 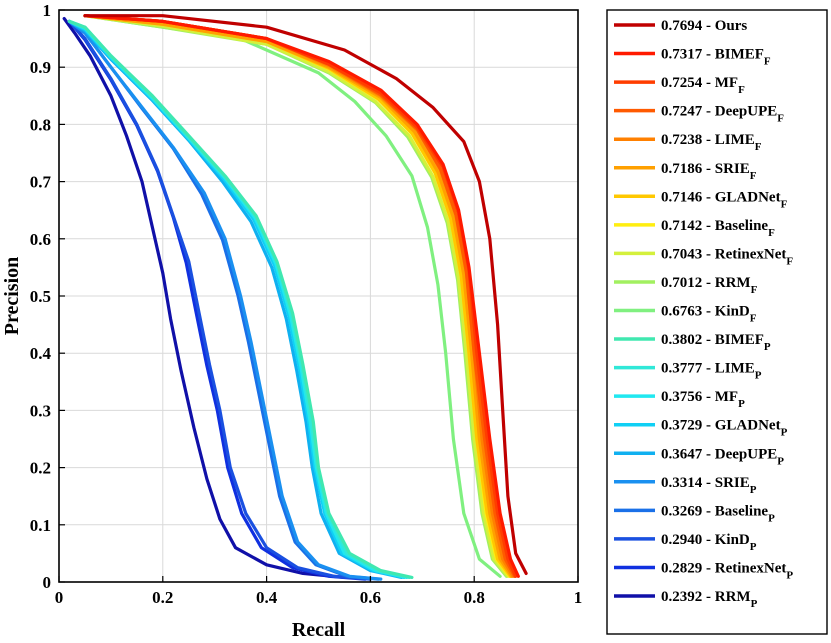 What do you see at coordinates (474, 597) in the screenshot?
I see `x-tick-label: 0.8` at bounding box center [474, 597].